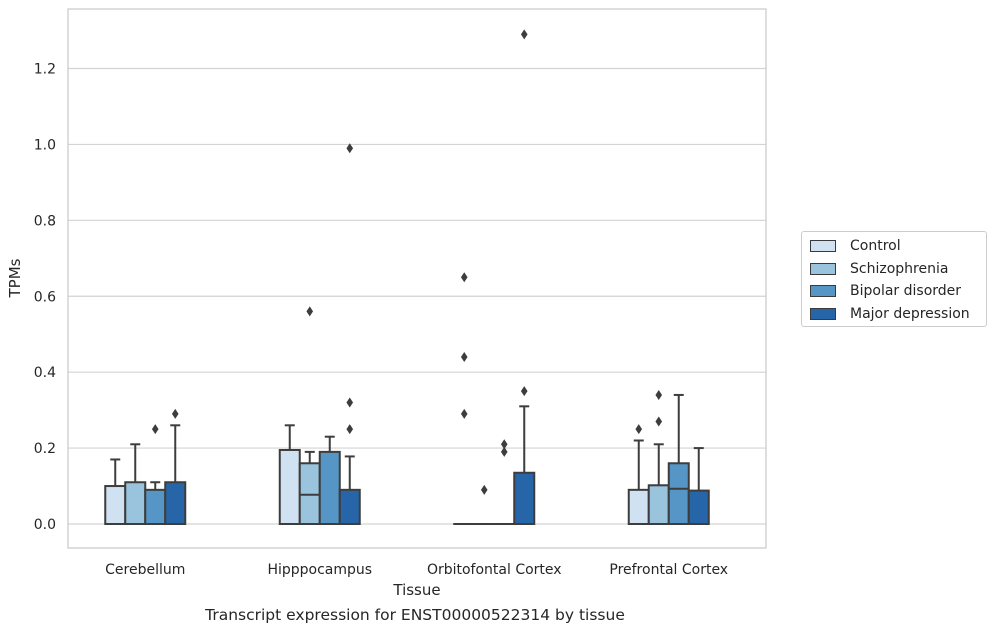 Image resolution: width=997 pixels, height=634 pixels. I want to click on legend-label-control: Control, so click(875, 246).